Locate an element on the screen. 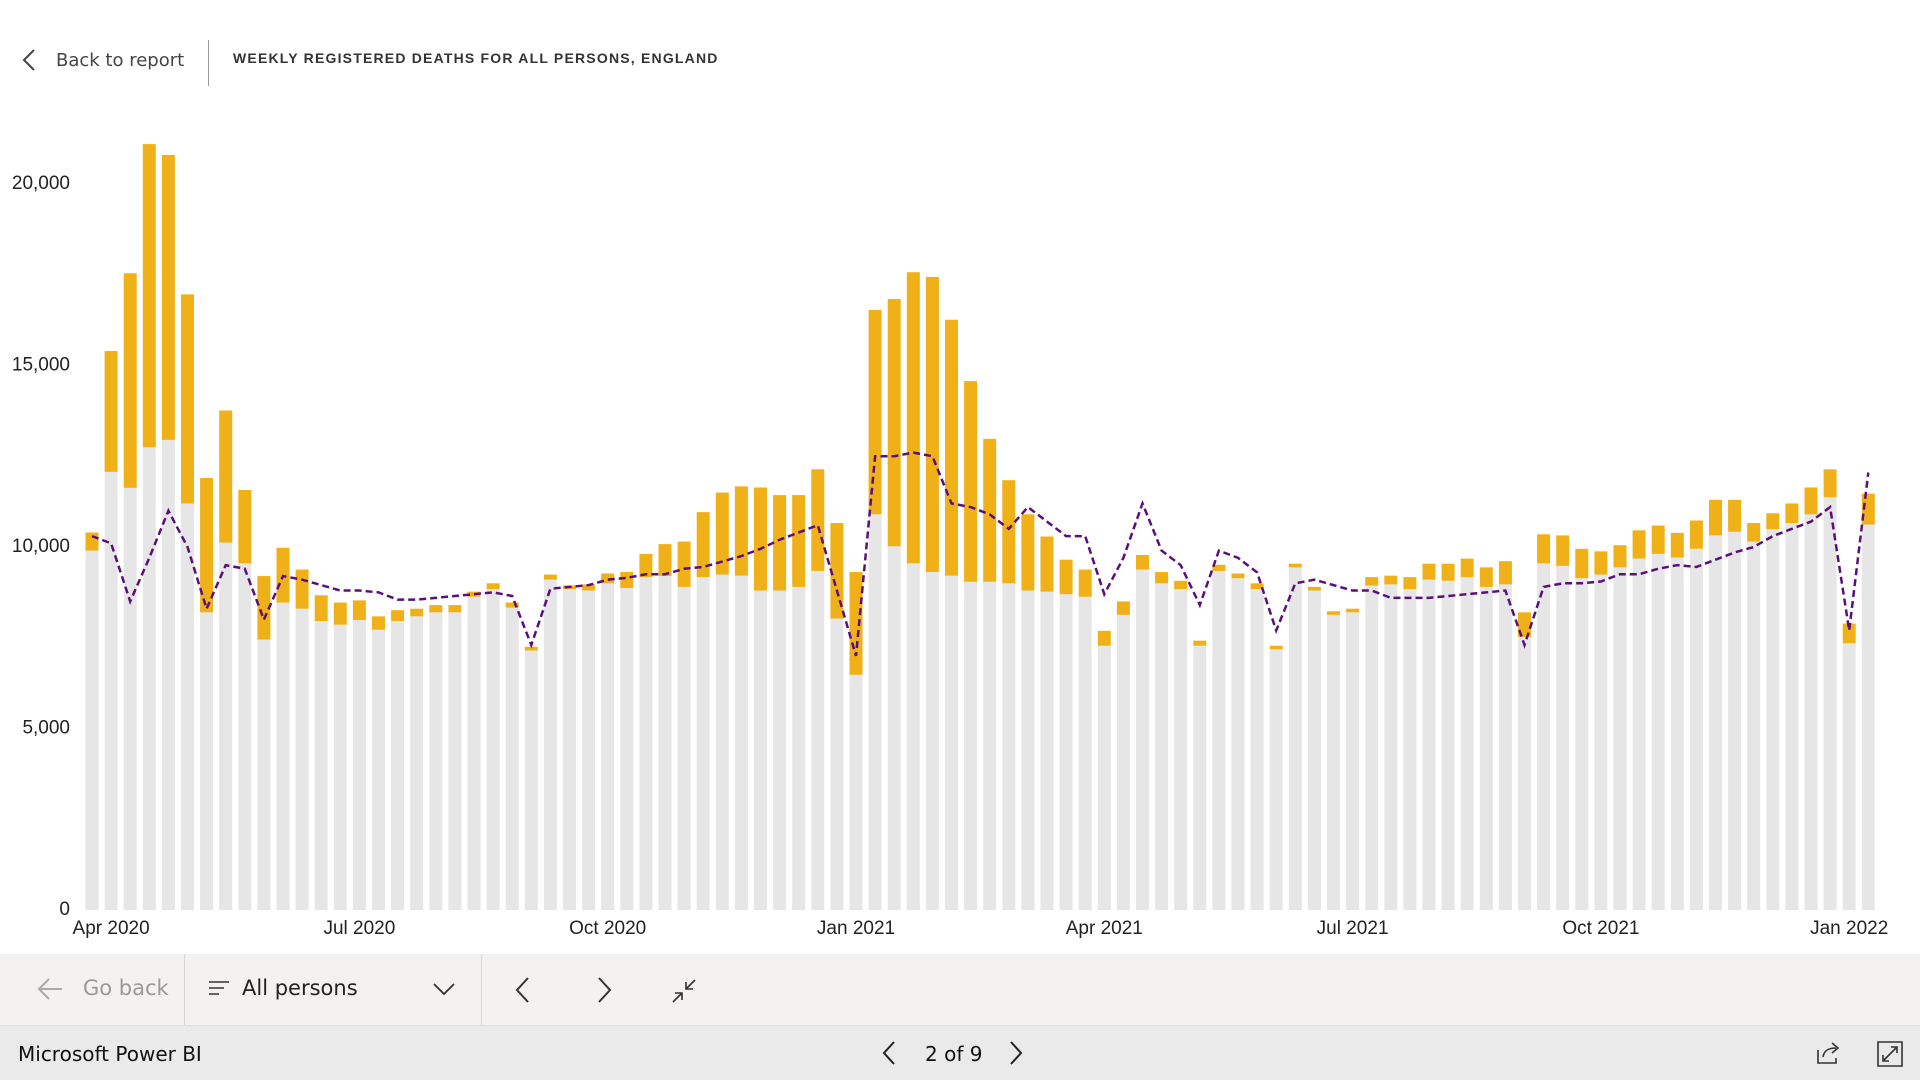 The height and width of the screenshot is (1080, 1920). app-name: Microsoft Power BI is located at coordinates (110, 1054).